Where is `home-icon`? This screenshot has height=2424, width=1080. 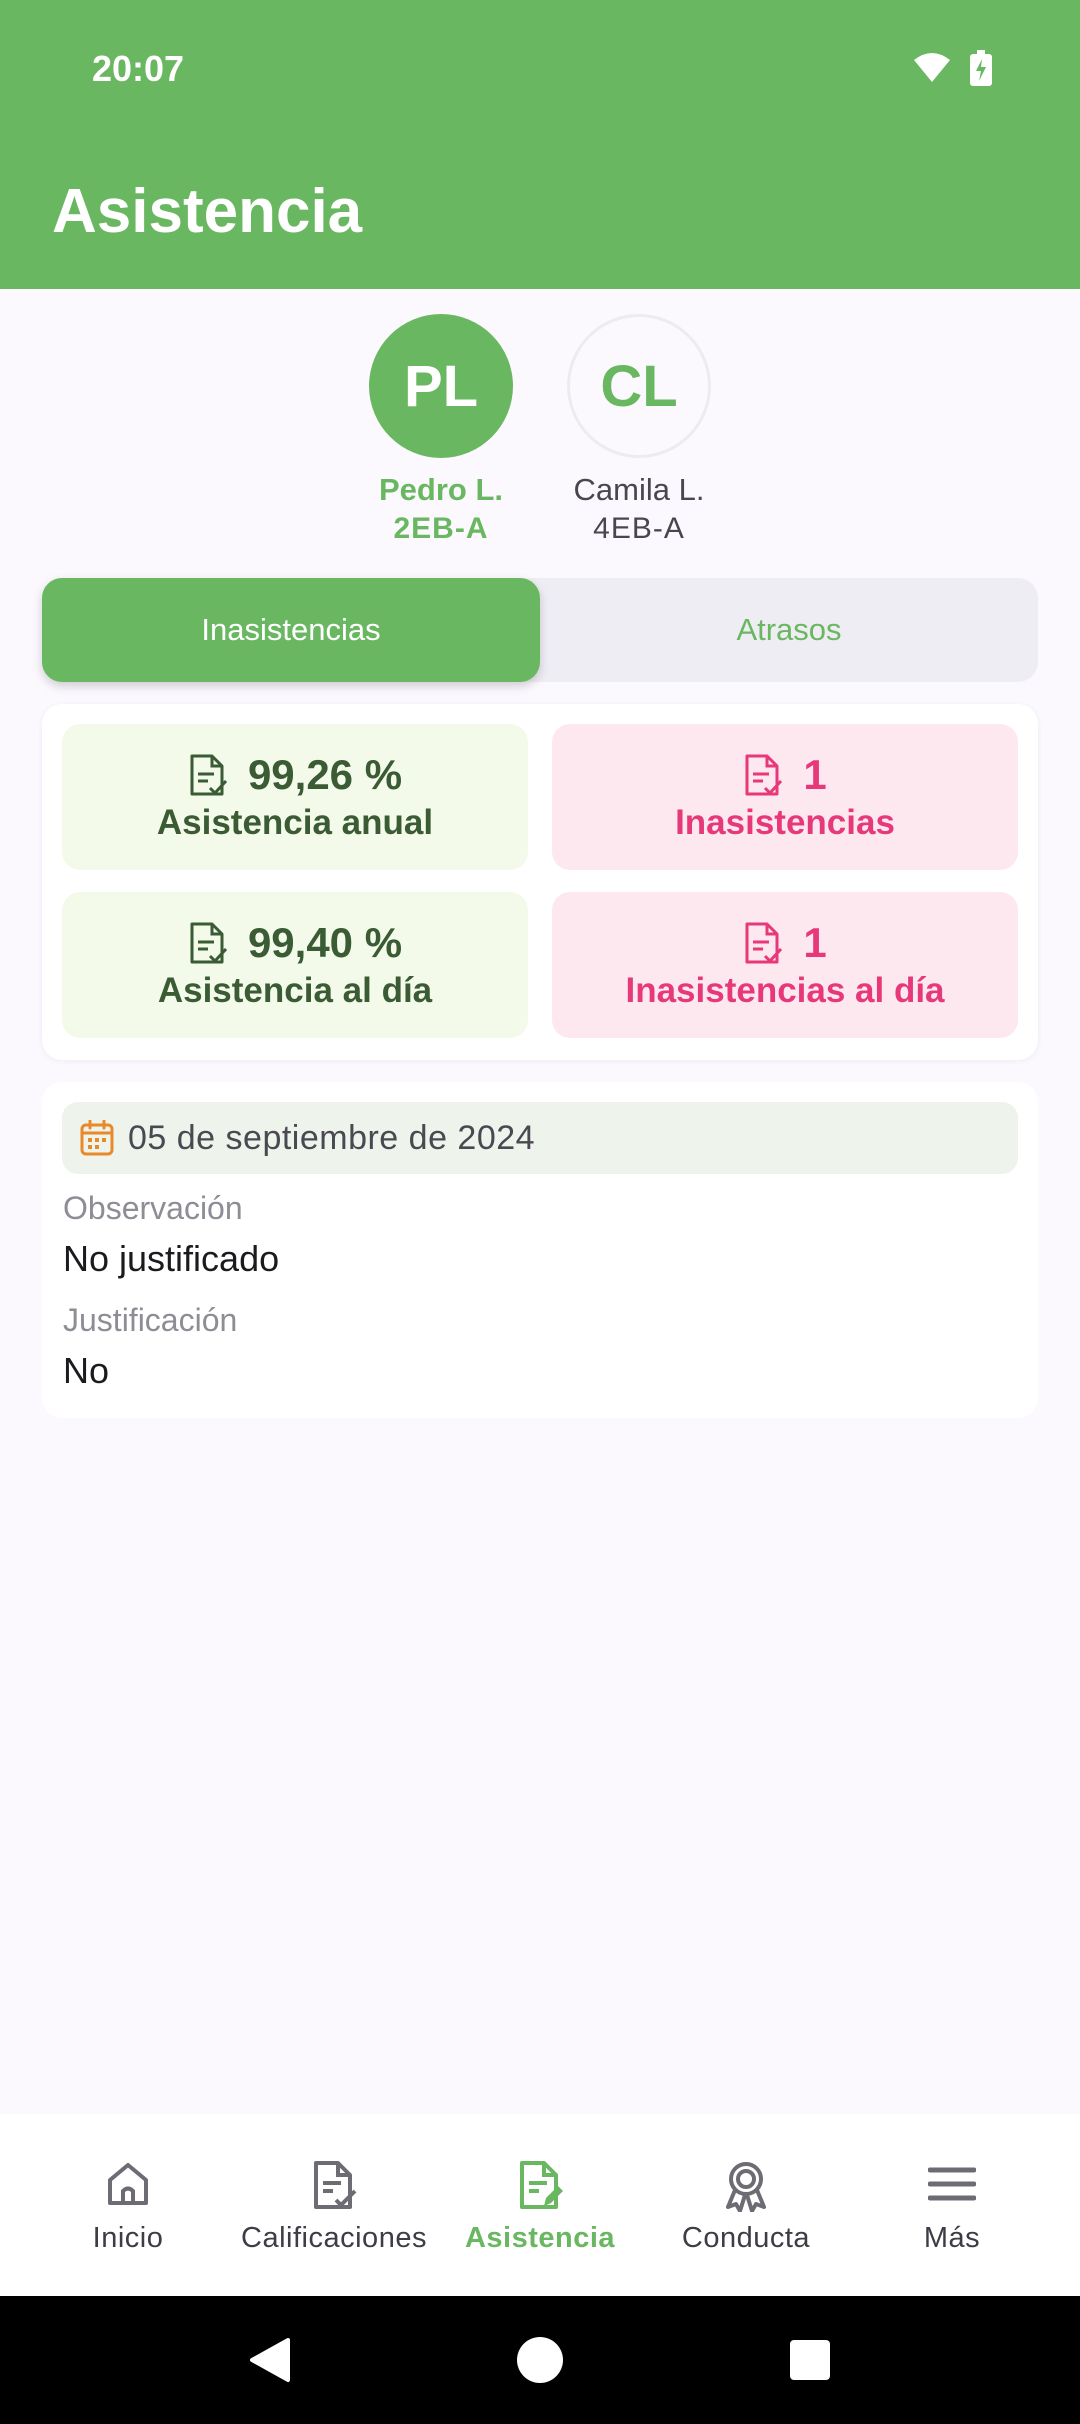 home-icon is located at coordinates (128, 2184).